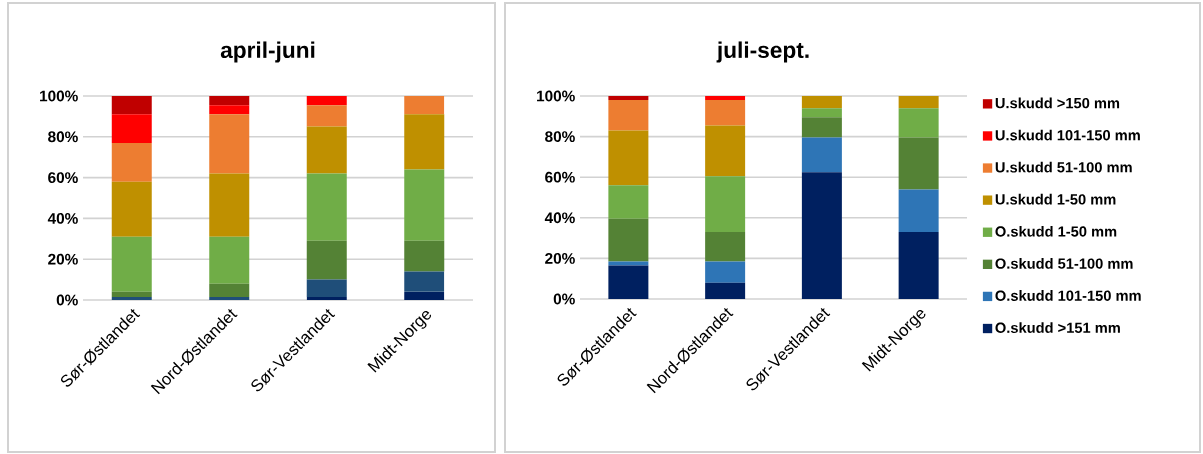 This screenshot has width=1203, height=454. What do you see at coordinates (1064, 263) in the screenshot?
I see `legend-label: O.skudd 51-100 mm` at bounding box center [1064, 263].